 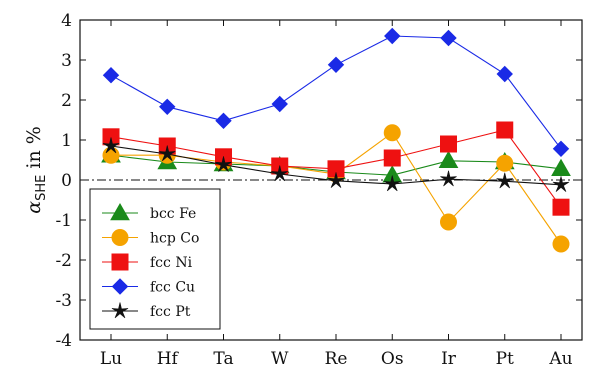 What do you see at coordinates (41, 188) in the screenshot?
I see `y-axis-title-subscript: SHE` at bounding box center [41, 188].